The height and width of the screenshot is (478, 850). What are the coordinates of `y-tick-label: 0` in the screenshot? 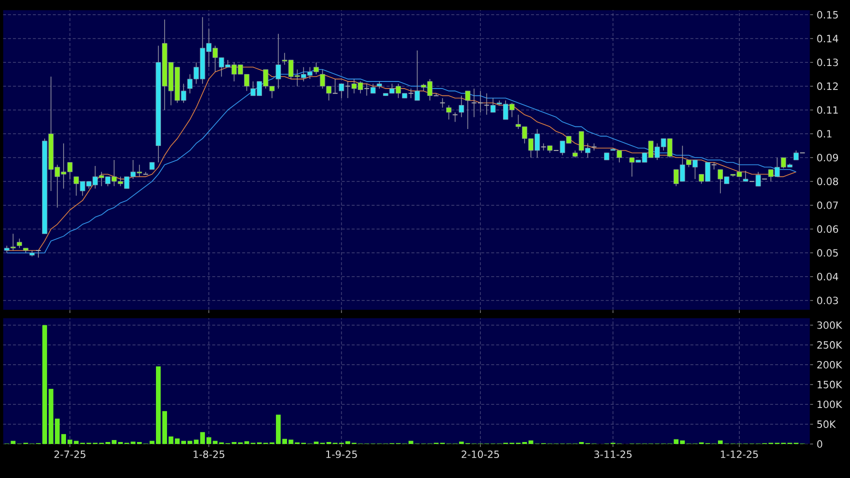 It's located at (819, 444).